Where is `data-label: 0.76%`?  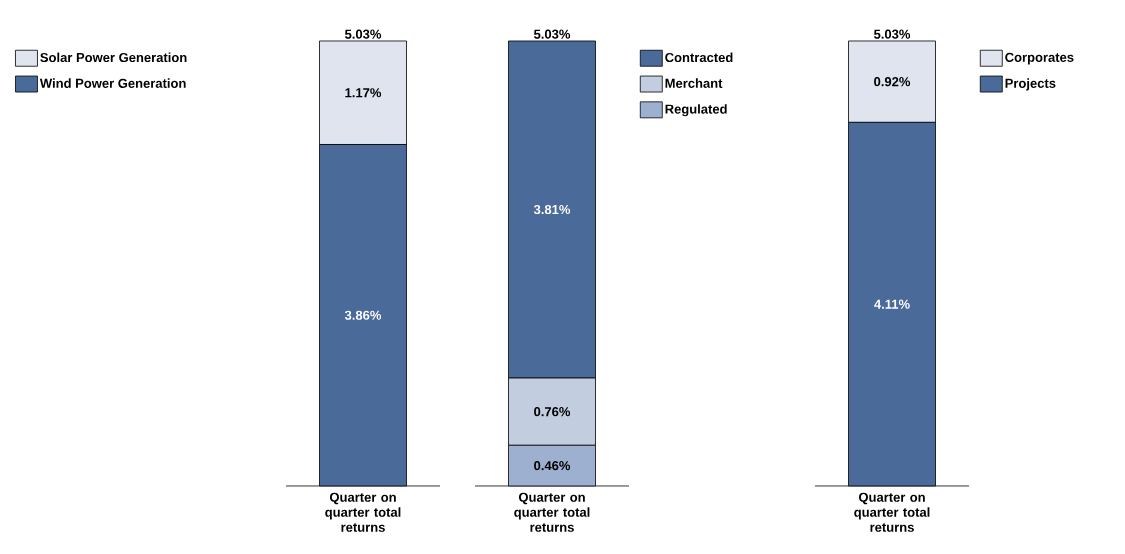 data-label: 0.76% is located at coordinates (552, 412).